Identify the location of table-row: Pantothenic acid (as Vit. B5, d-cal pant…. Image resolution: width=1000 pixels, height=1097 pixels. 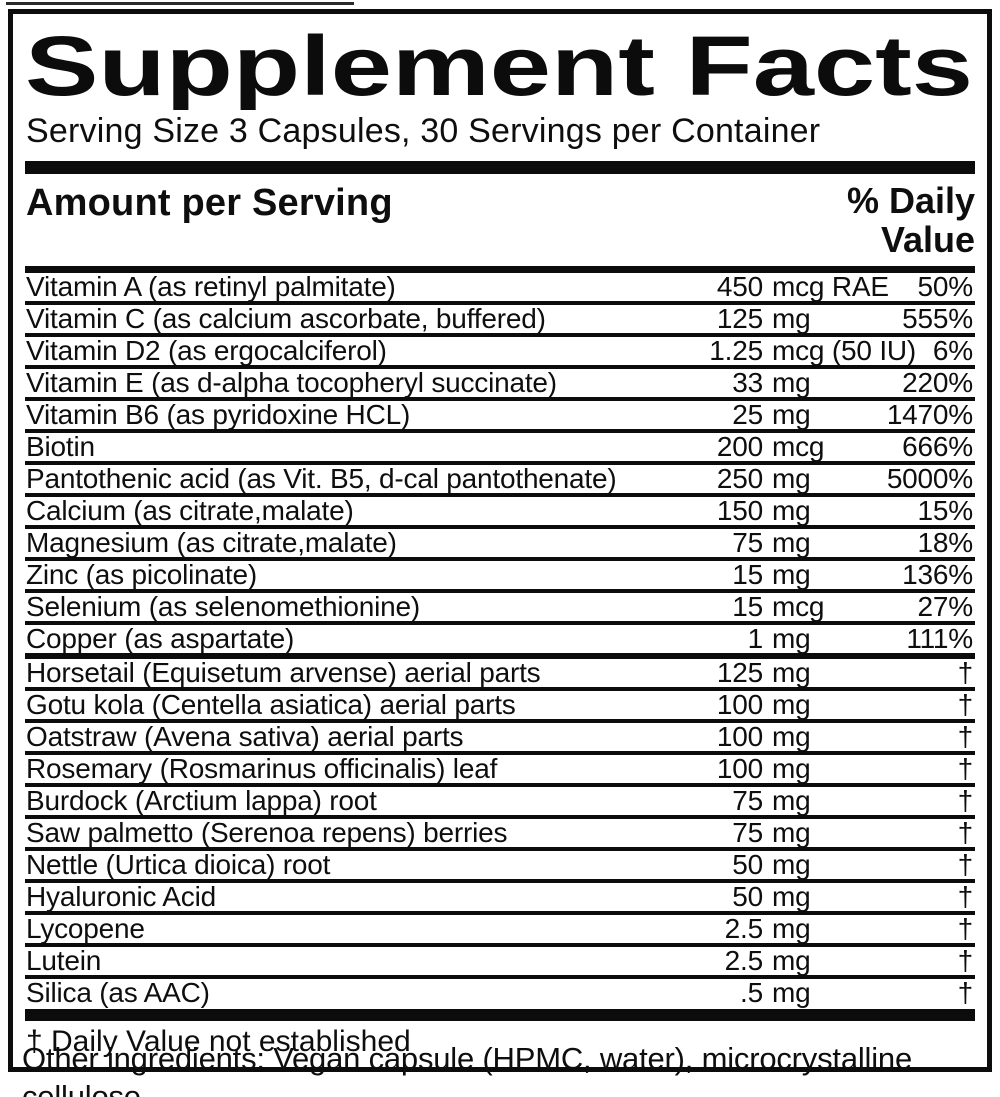
(500, 477).